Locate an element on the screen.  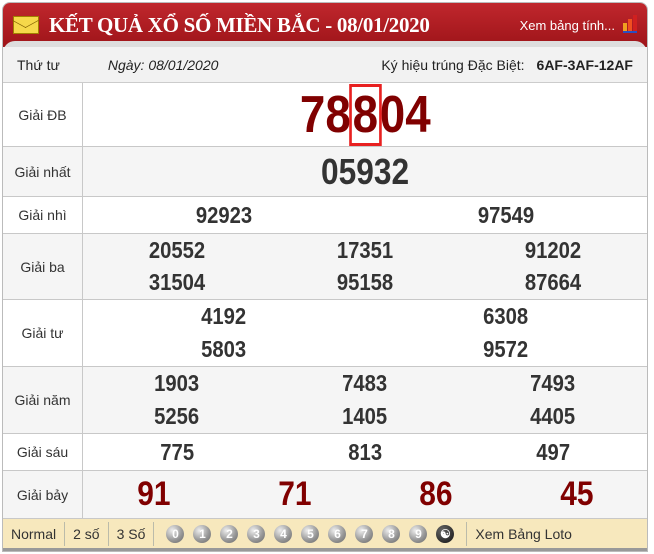
digit-ball-5: 5 is located at coordinates (310, 533).